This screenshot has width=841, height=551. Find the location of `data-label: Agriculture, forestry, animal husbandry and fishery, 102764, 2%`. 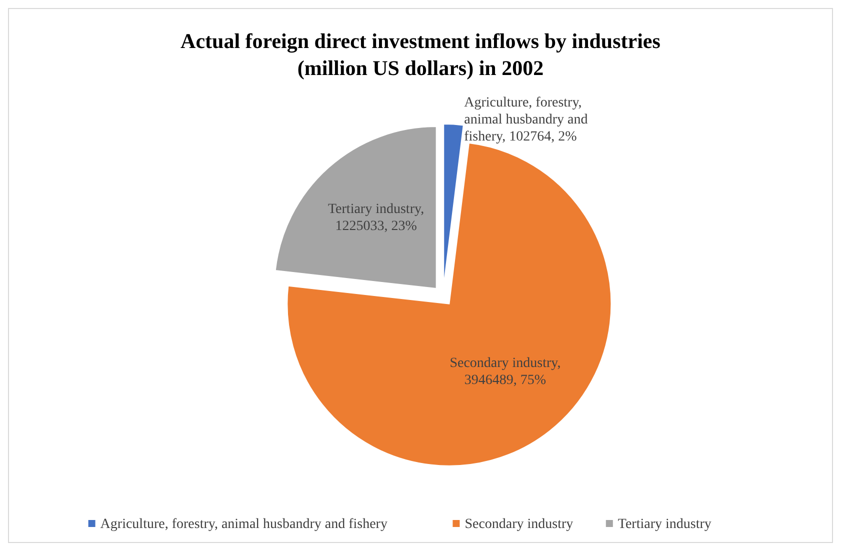

data-label: Agriculture, forestry, animal husbandry and fishery, 102764, 2% is located at coordinates (526, 119).